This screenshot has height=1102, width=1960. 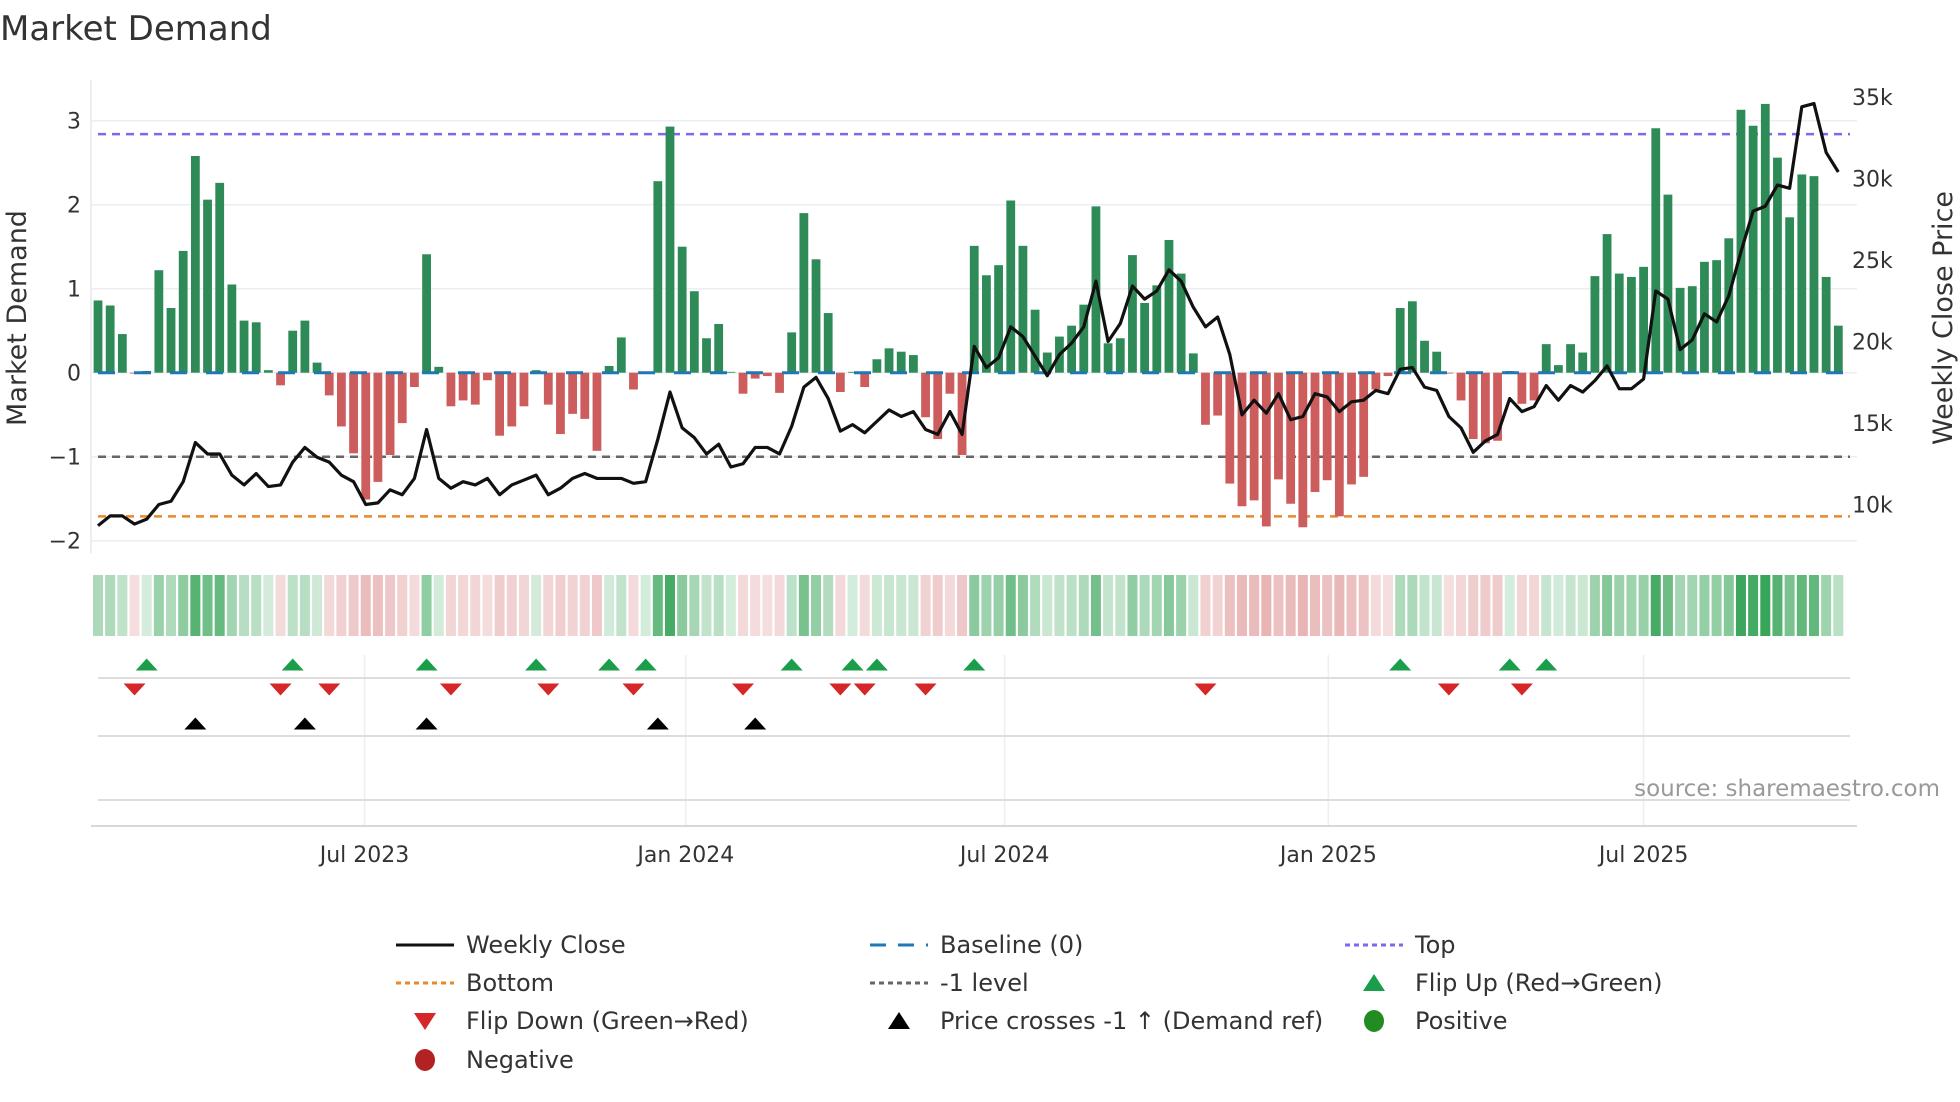 What do you see at coordinates (1872, 424) in the screenshot?
I see `y2-tick-label: 15k` at bounding box center [1872, 424].